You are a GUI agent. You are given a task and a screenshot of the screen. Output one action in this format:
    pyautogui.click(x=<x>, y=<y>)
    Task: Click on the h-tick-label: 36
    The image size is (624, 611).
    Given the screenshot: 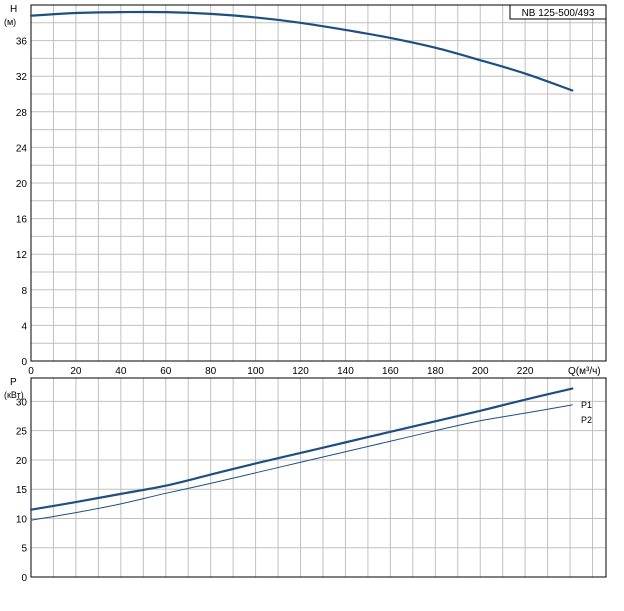 What is the action you would take?
    pyautogui.click(x=22, y=42)
    